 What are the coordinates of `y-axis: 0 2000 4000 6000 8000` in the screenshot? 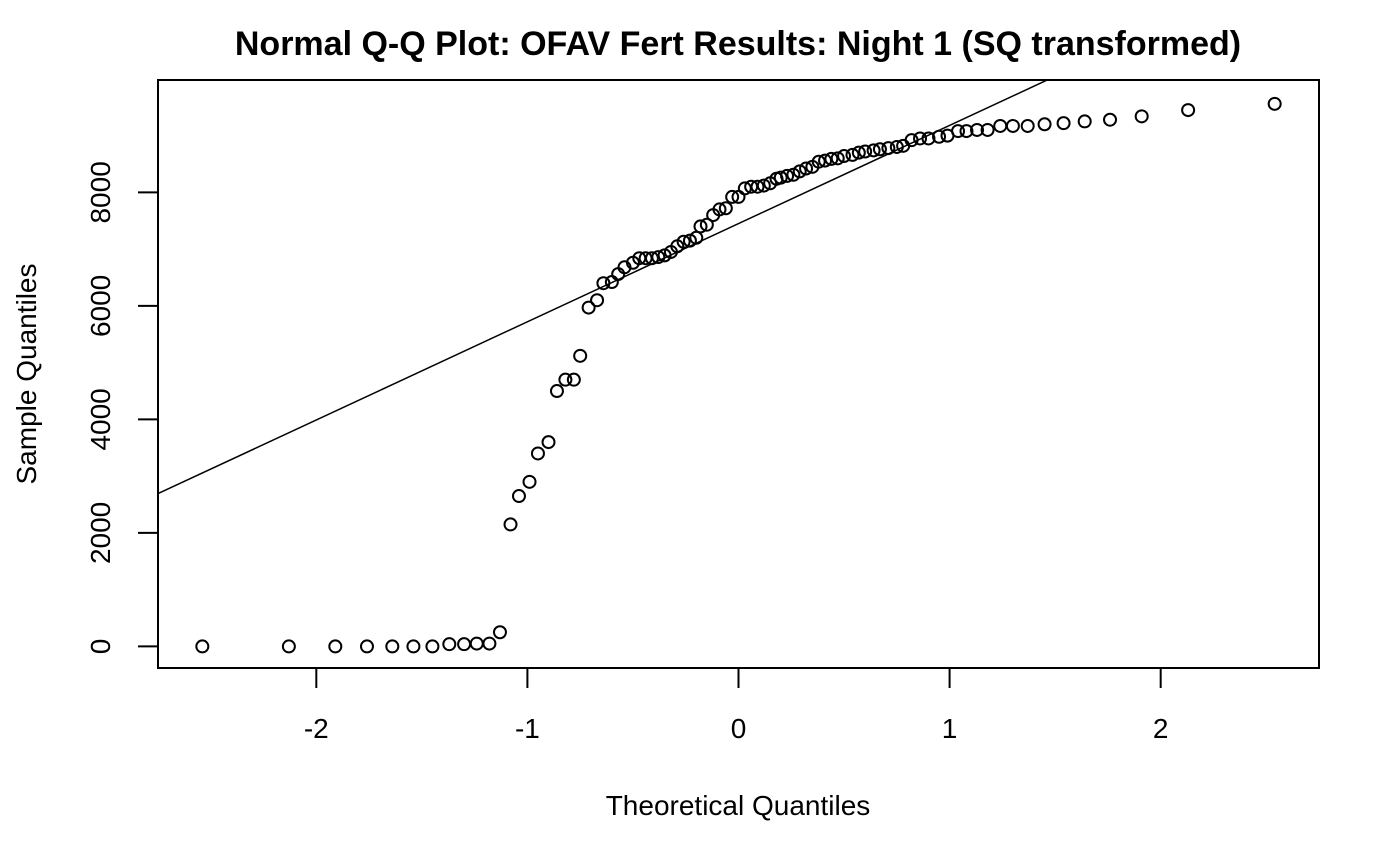 It's located at (122, 408).